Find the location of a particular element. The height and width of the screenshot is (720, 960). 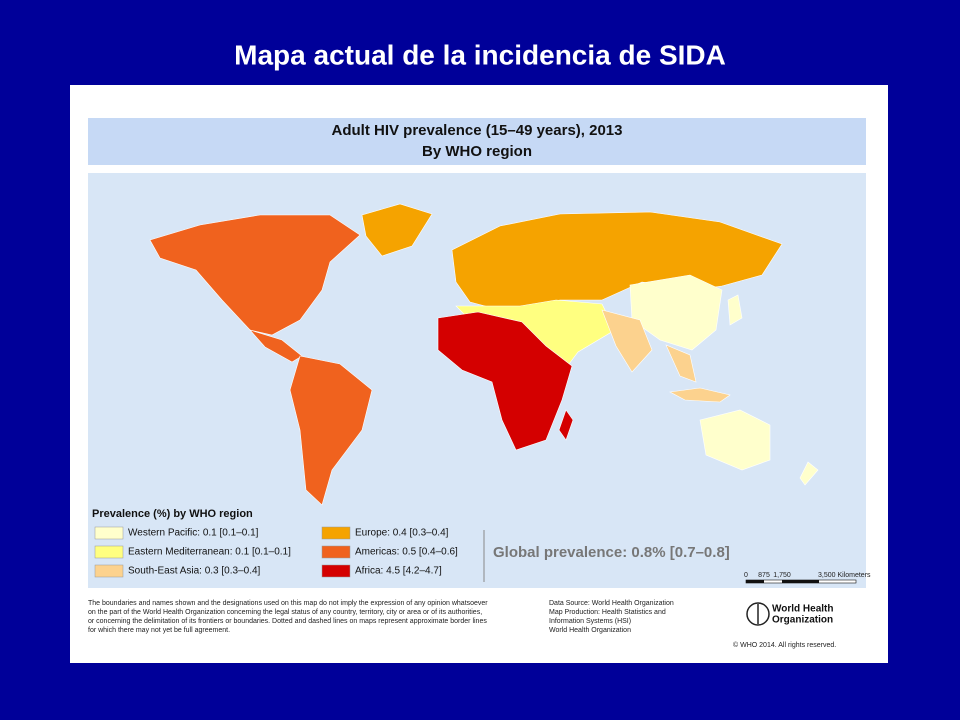

scale-label: 1,750 is located at coordinates (782, 575).